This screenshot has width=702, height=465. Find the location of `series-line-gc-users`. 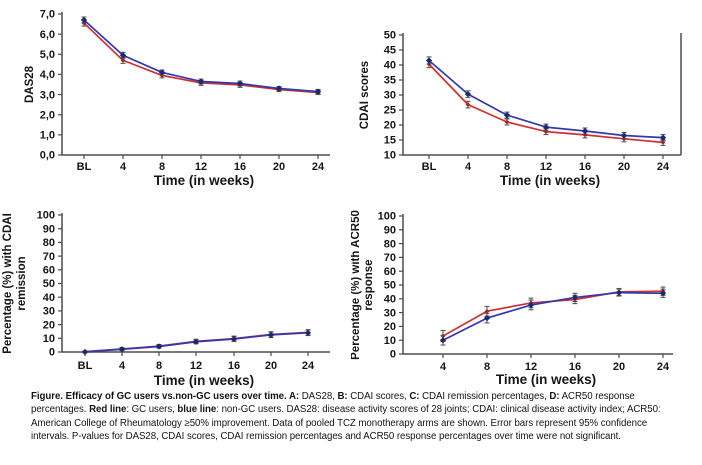

series-line-gc-users is located at coordinates (553, 313).